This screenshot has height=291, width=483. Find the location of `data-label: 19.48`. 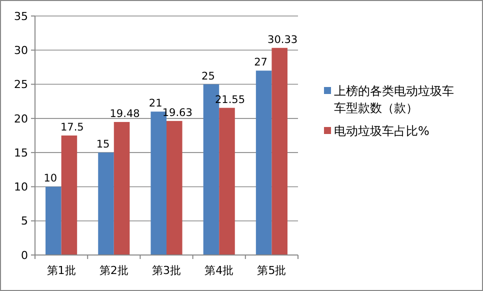

data-label: 19.48 is located at coordinates (125, 114).